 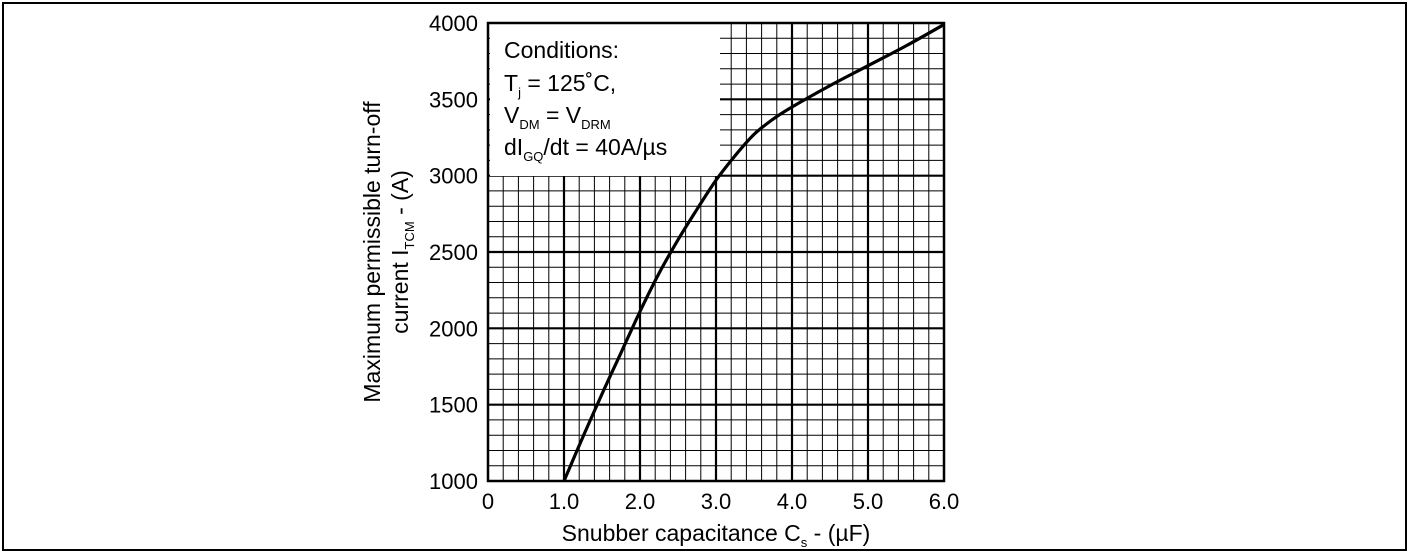 I want to click on y-axis-label-line1: Maximum permissible turn-off, so click(x=372, y=252).